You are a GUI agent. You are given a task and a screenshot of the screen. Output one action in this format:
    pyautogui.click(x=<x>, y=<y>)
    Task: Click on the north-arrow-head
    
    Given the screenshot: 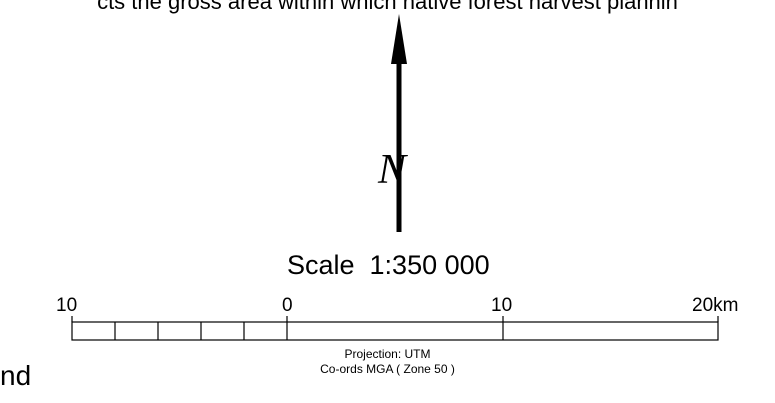 What is the action you would take?
    pyautogui.click(x=399, y=39)
    